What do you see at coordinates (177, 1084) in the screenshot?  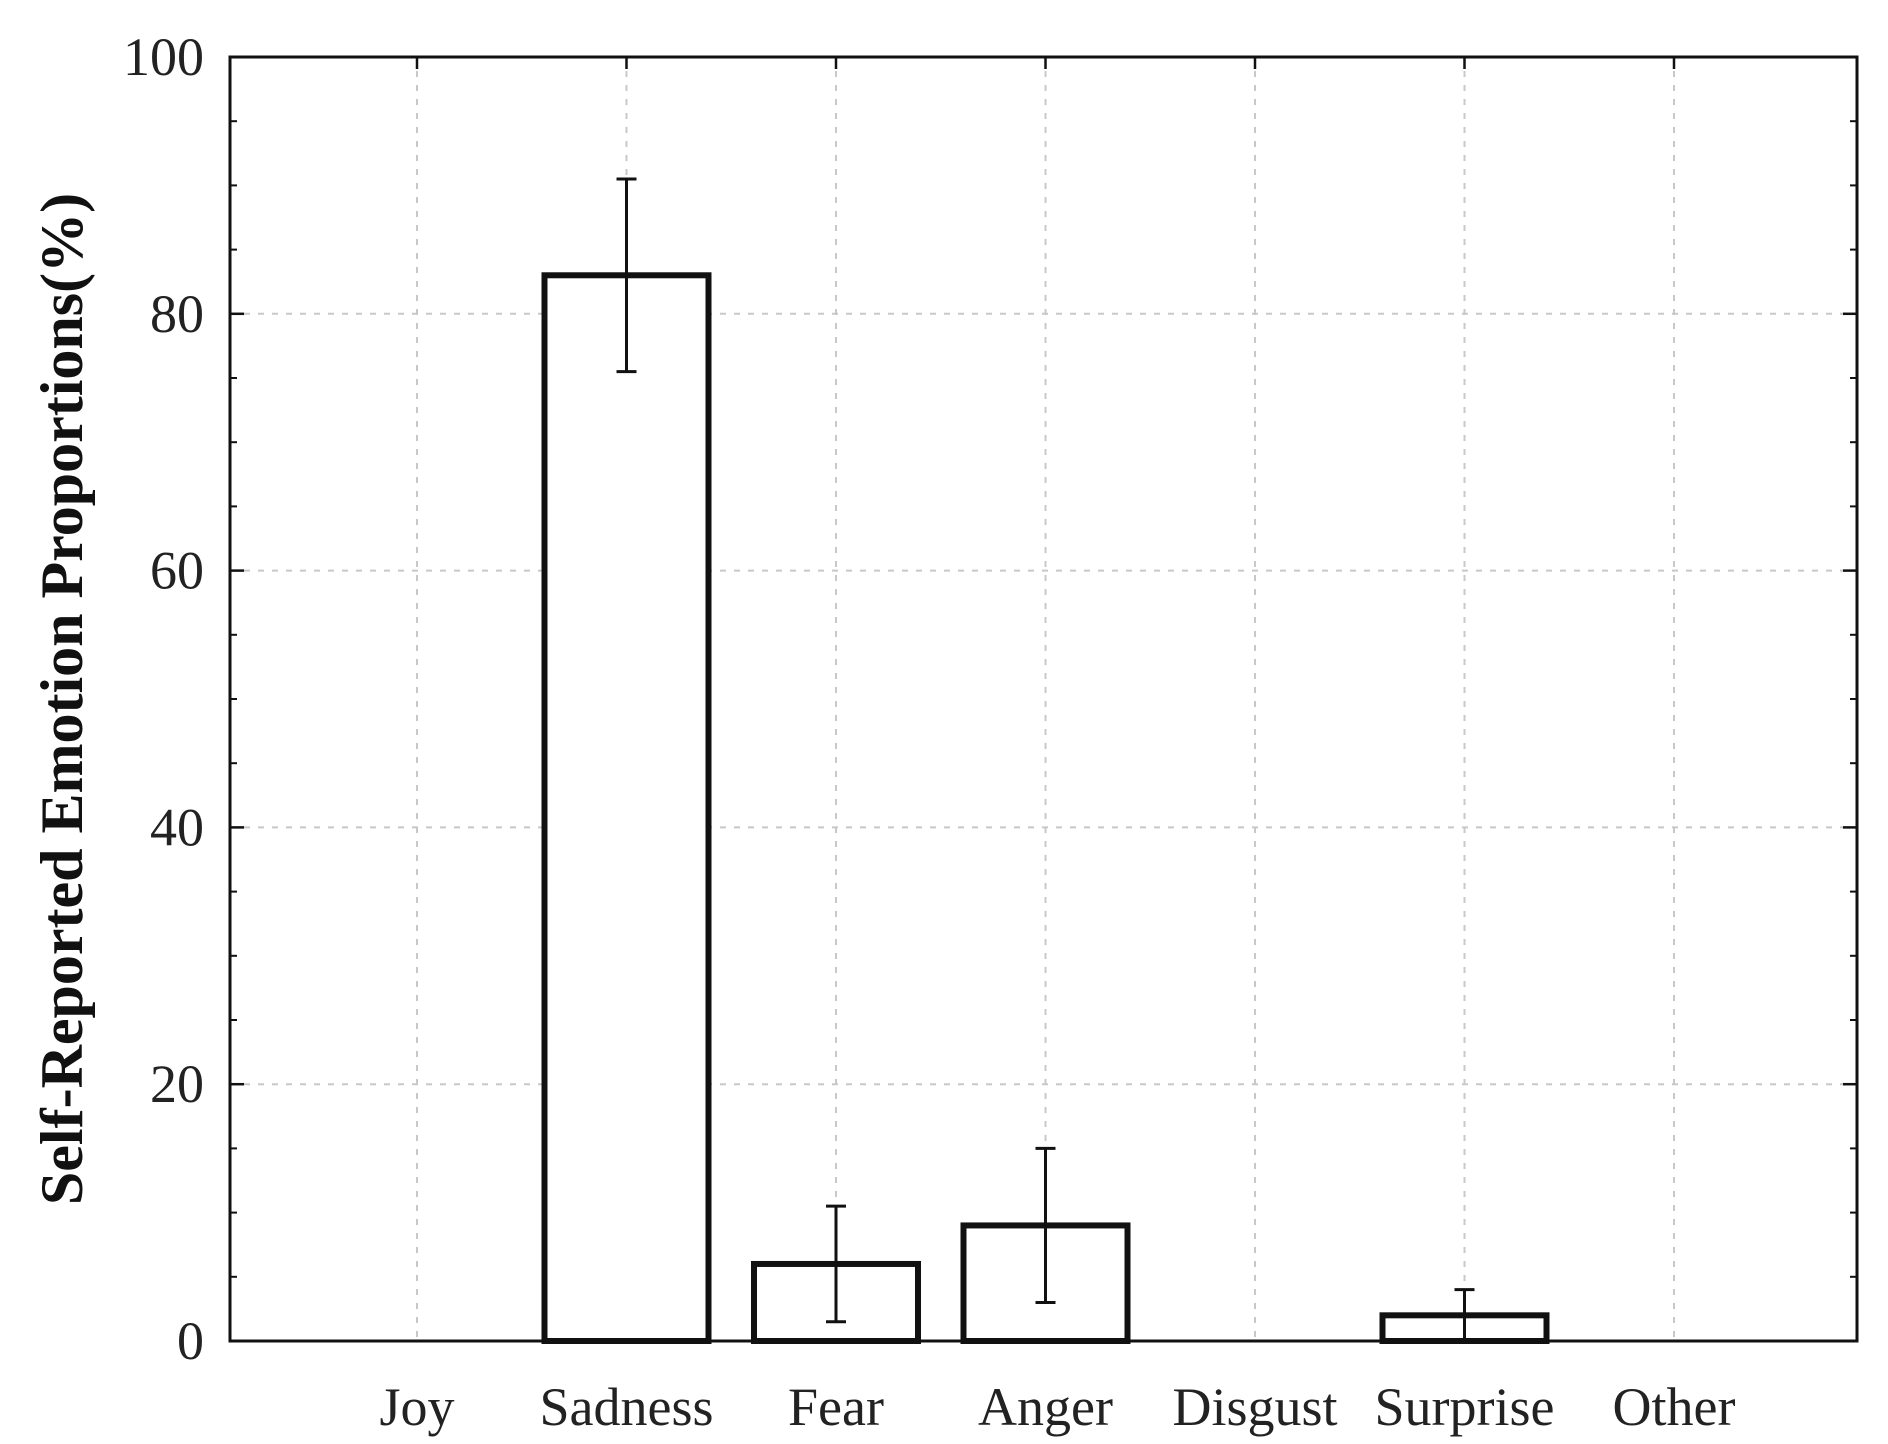 I see `y-tick-label: 20` at bounding box center [177, 1084].